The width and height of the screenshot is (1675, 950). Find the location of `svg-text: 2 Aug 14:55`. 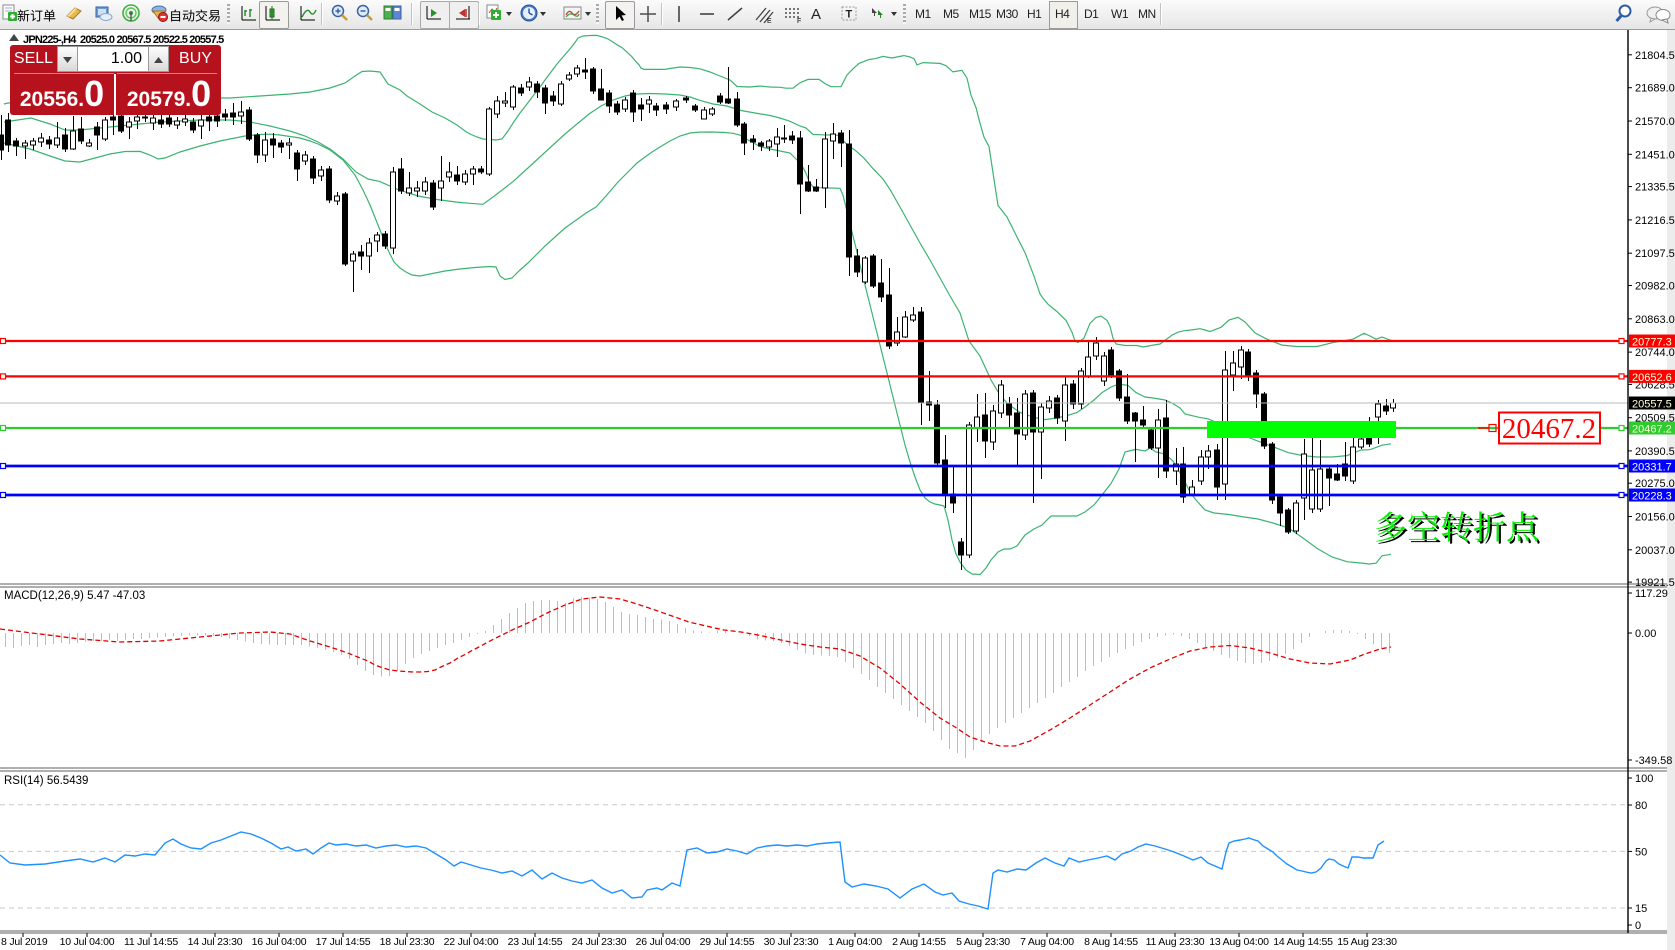

svg-text: 2 Aug 14:55 is located at coordinates (919, 942).